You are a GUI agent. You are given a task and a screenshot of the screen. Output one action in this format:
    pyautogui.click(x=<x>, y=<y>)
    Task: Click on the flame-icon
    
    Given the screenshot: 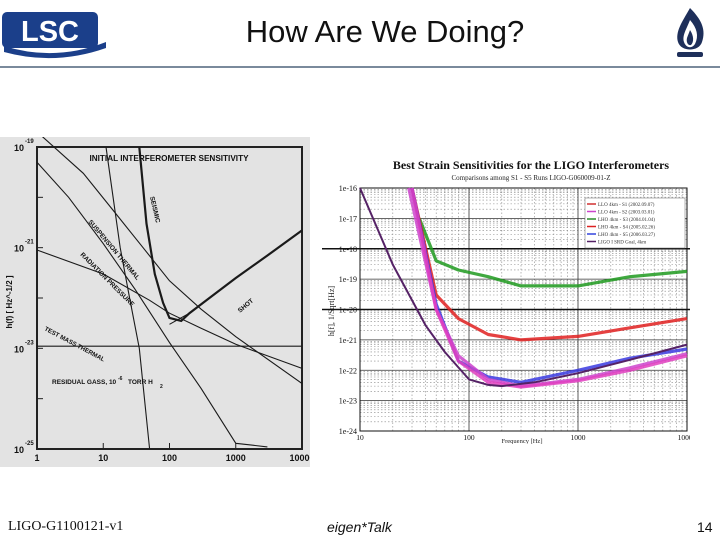 What is the action you would take?
    pyautogui.click(x=690, y=32)
    